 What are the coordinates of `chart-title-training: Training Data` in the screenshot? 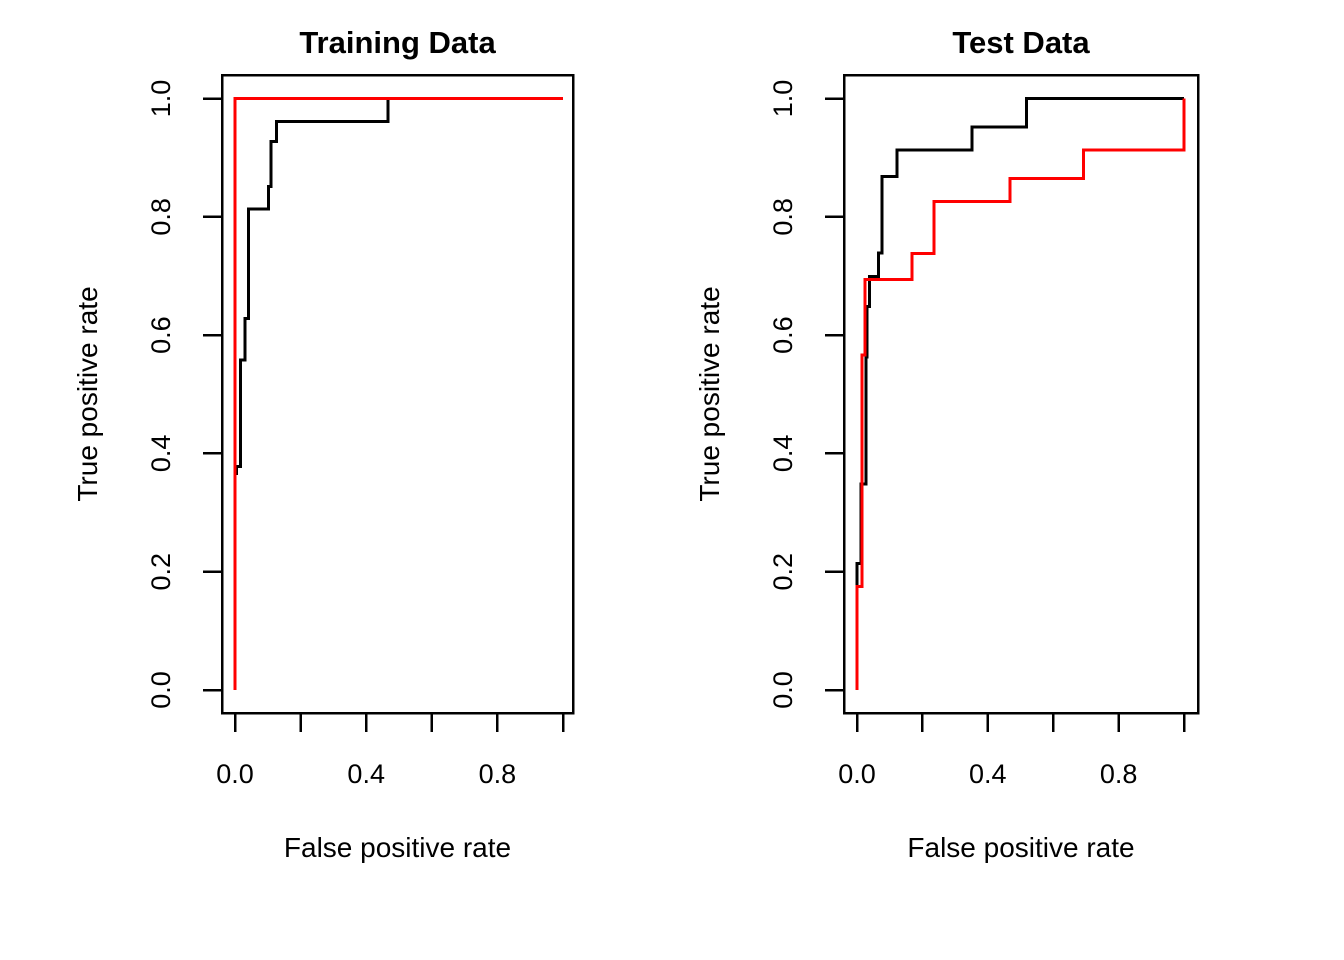 It's located at (397, 42).